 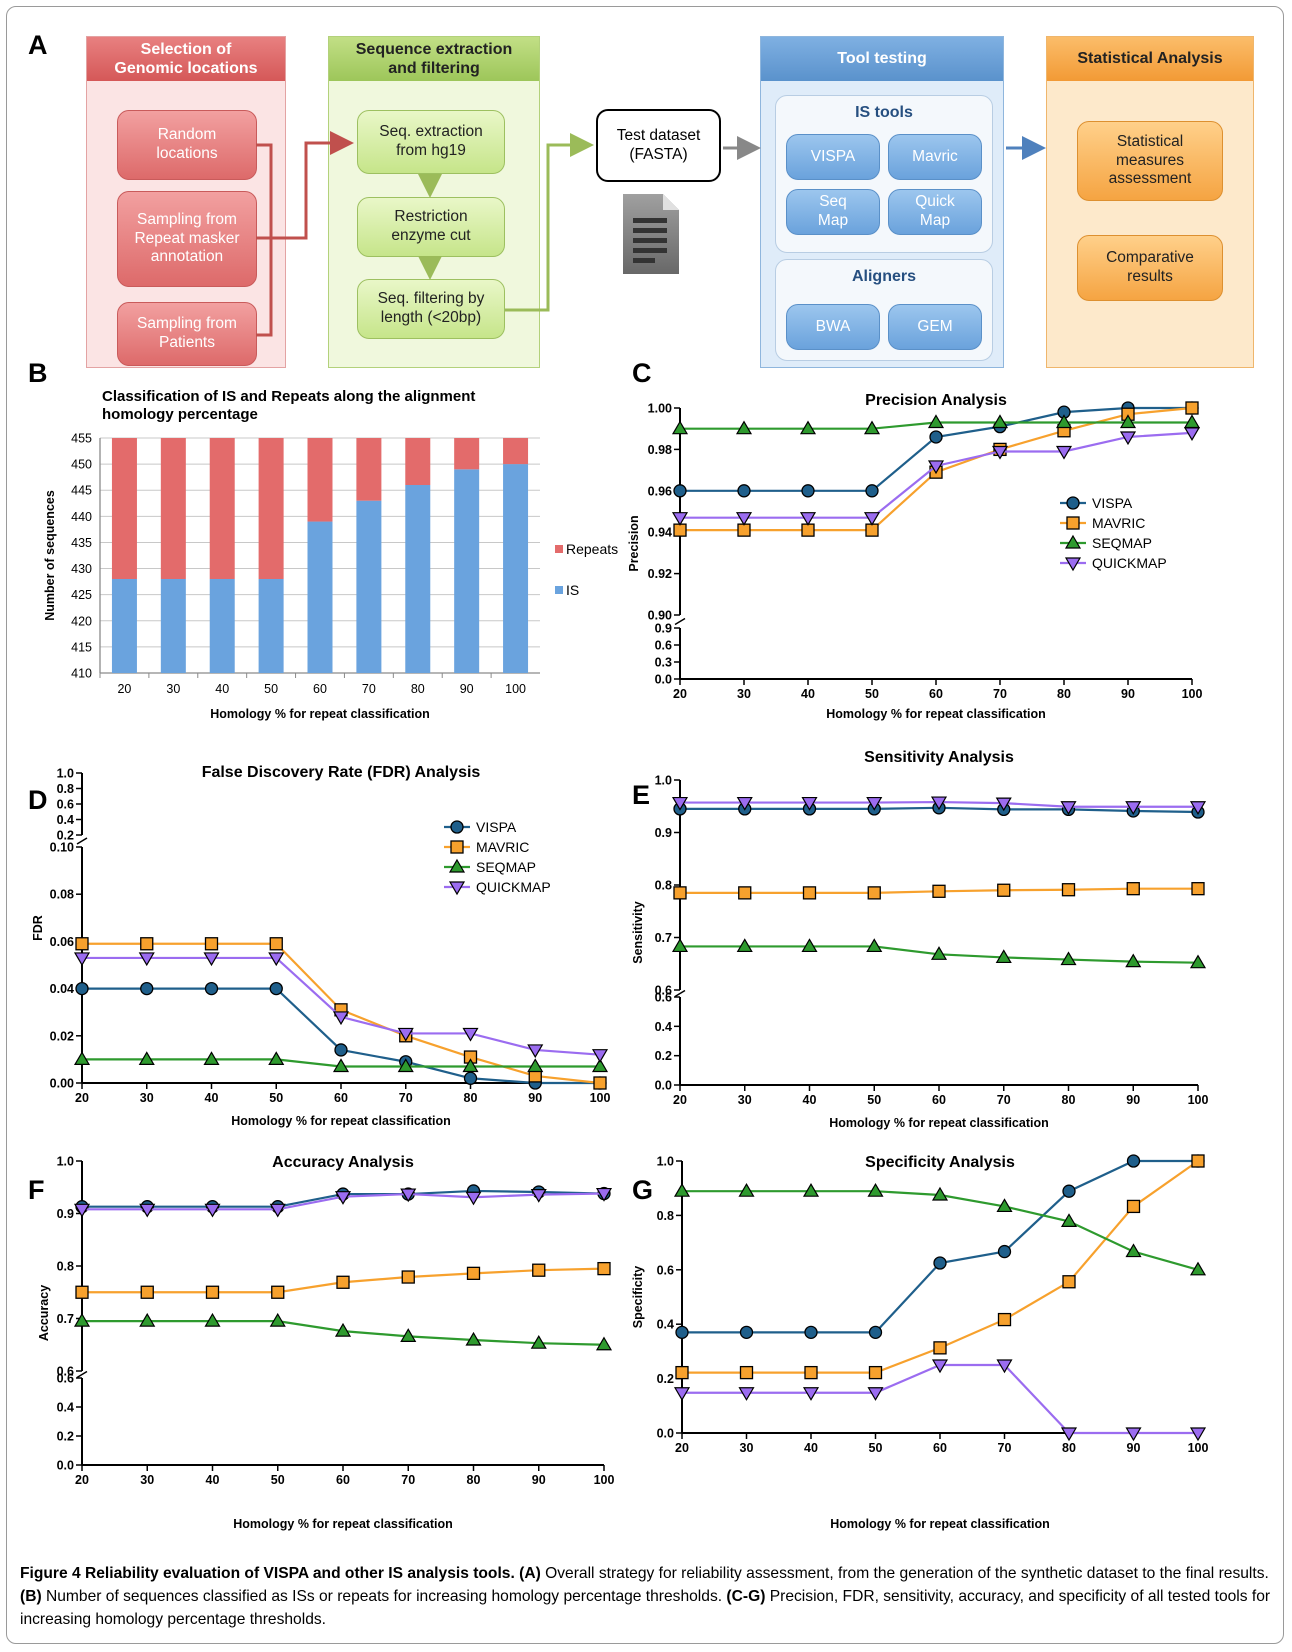 What do you see at coordinates (559, 590) in the screenshot?
I see `legend-swatch-is` at bounding box center [559, 590].